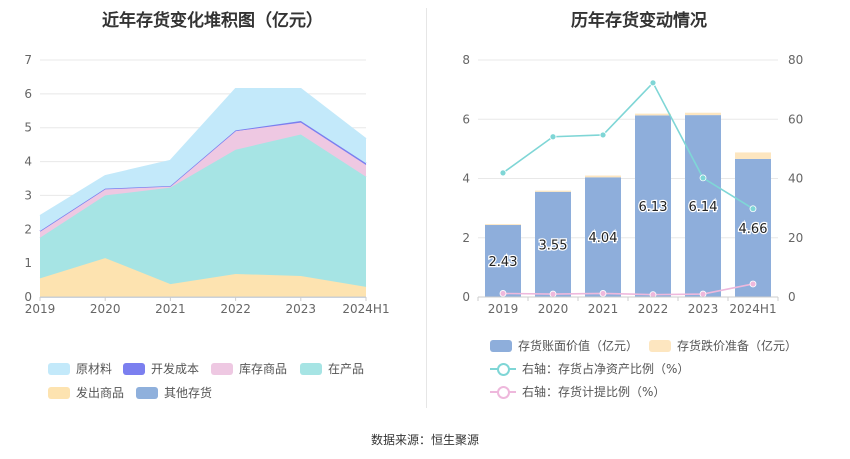 This screenshot has height=459, width=850. What do you see at coordinates (203, 152) in the screenshot?
I see `area-edge-原材料` at bounding box center [203, 152].